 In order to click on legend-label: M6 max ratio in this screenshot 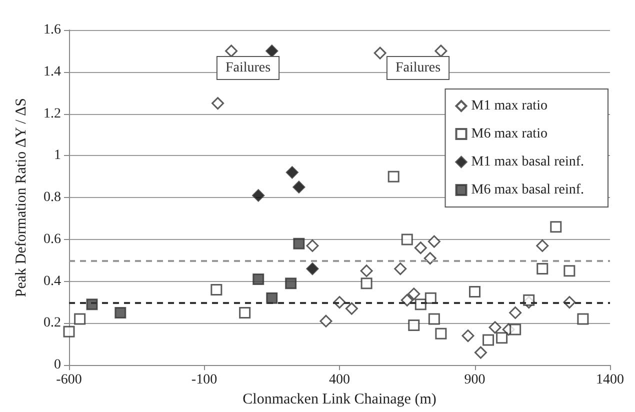, I will do `click(509, 134)`.